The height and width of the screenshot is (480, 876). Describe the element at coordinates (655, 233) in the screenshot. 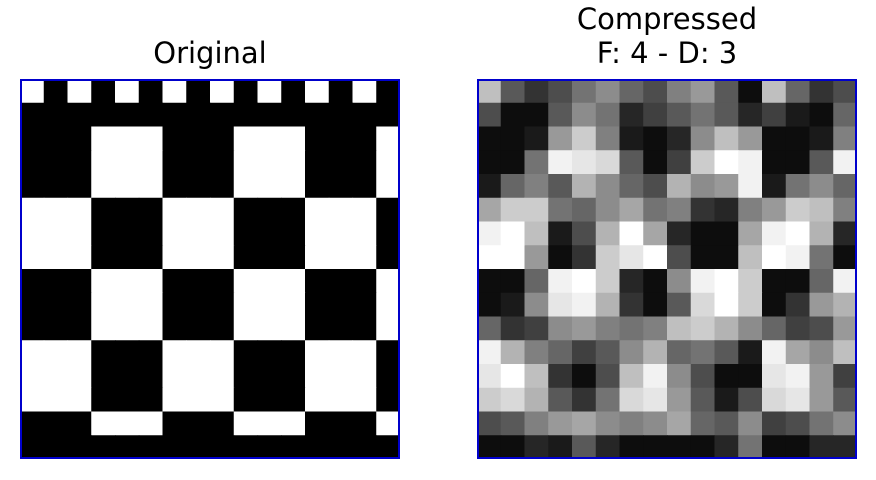

I see `compressed-cell-r6-c7` at that location.